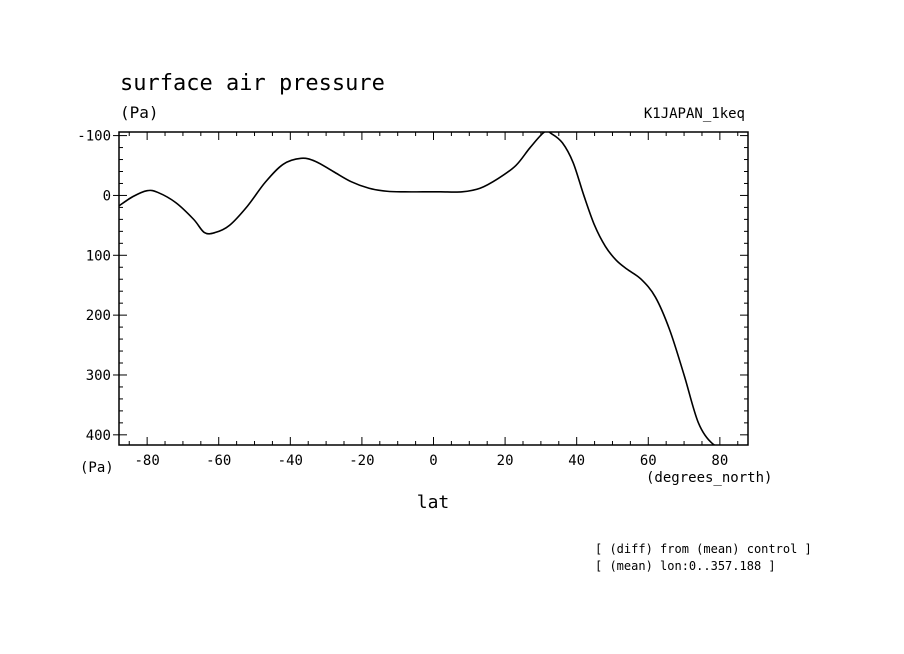 Image resolution: width=904 pixels, height=654 pixels. Describe the element at coordinates (98, 316) in the screenshot. I see `y-tick-label: 200` at that location.